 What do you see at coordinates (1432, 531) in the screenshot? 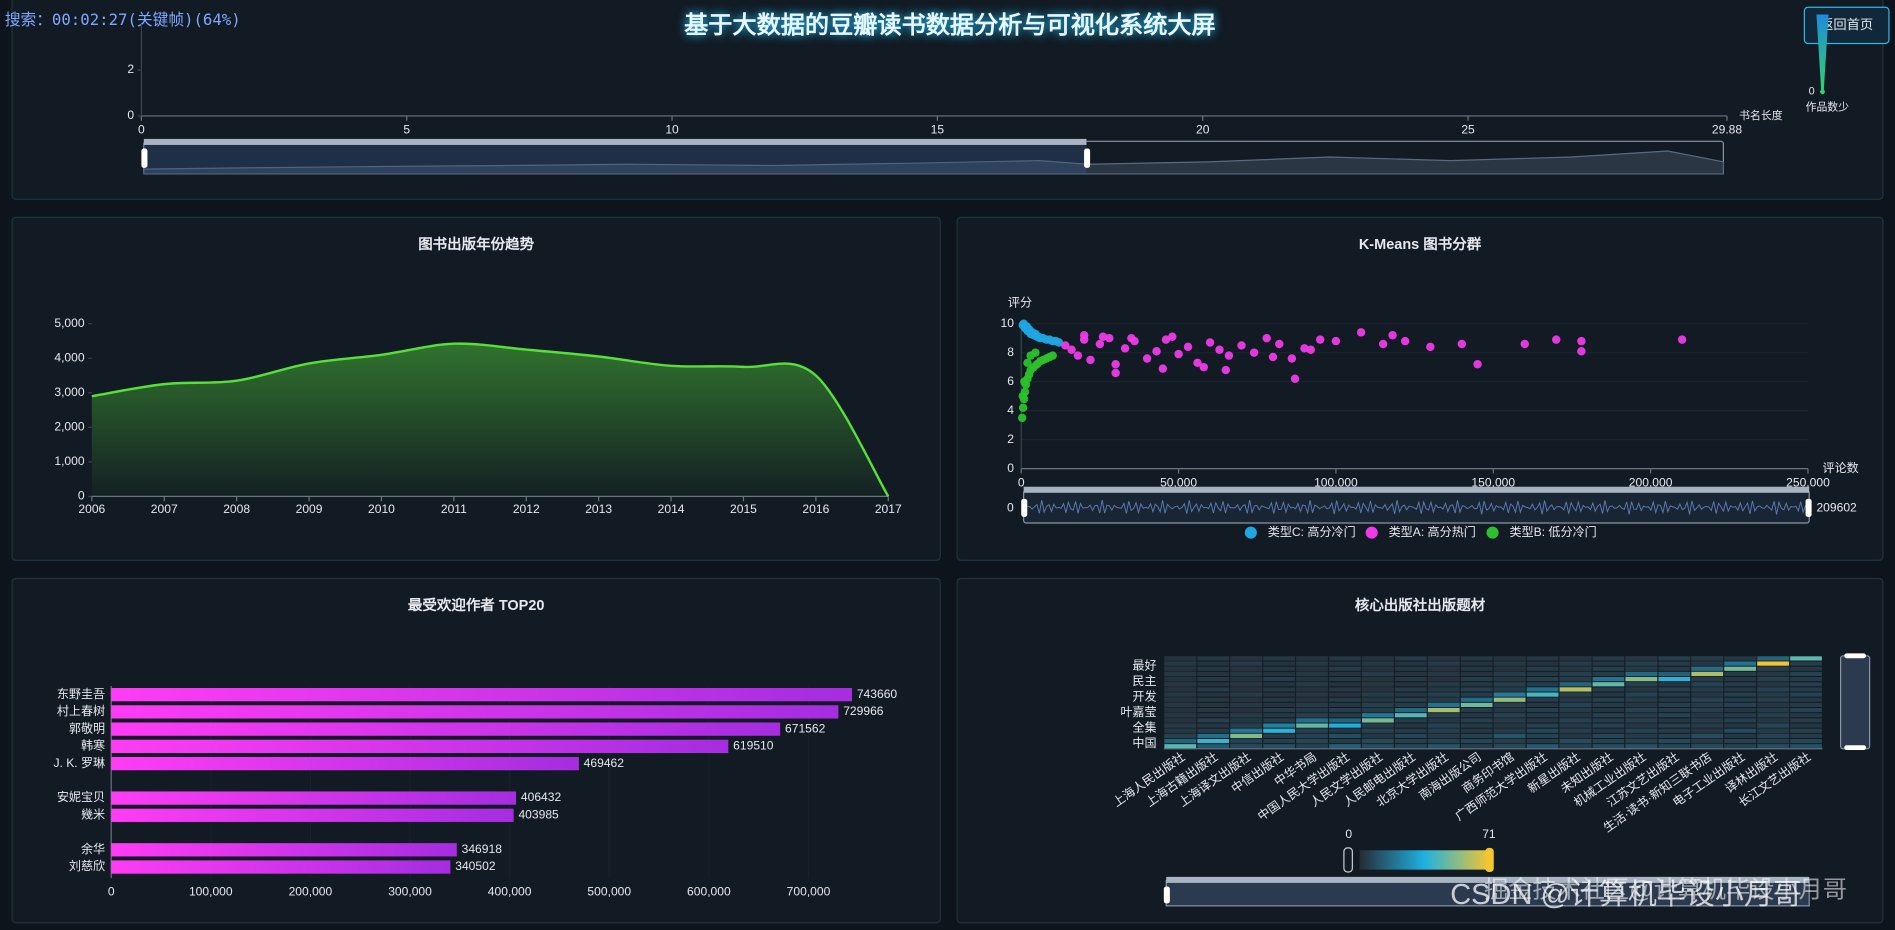
I see `legend-label: 类型A: 高分热门` at bounding box center [1432, 531].